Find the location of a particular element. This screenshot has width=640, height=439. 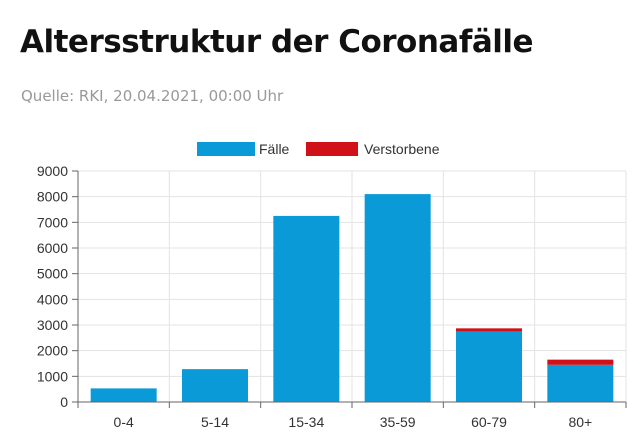

y-tick-label: 0 is located at coordinates (64, 402).